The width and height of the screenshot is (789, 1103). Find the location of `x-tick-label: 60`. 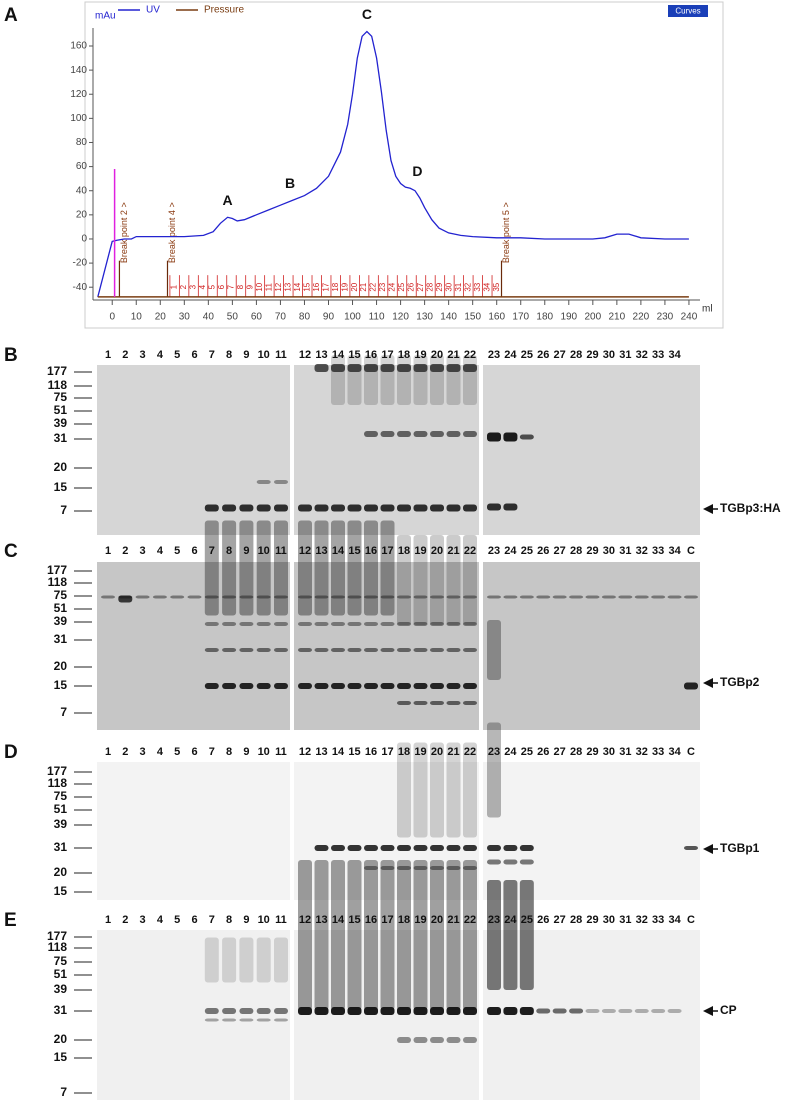

x-tick-label: 60 is located at coordinates (257, 317).